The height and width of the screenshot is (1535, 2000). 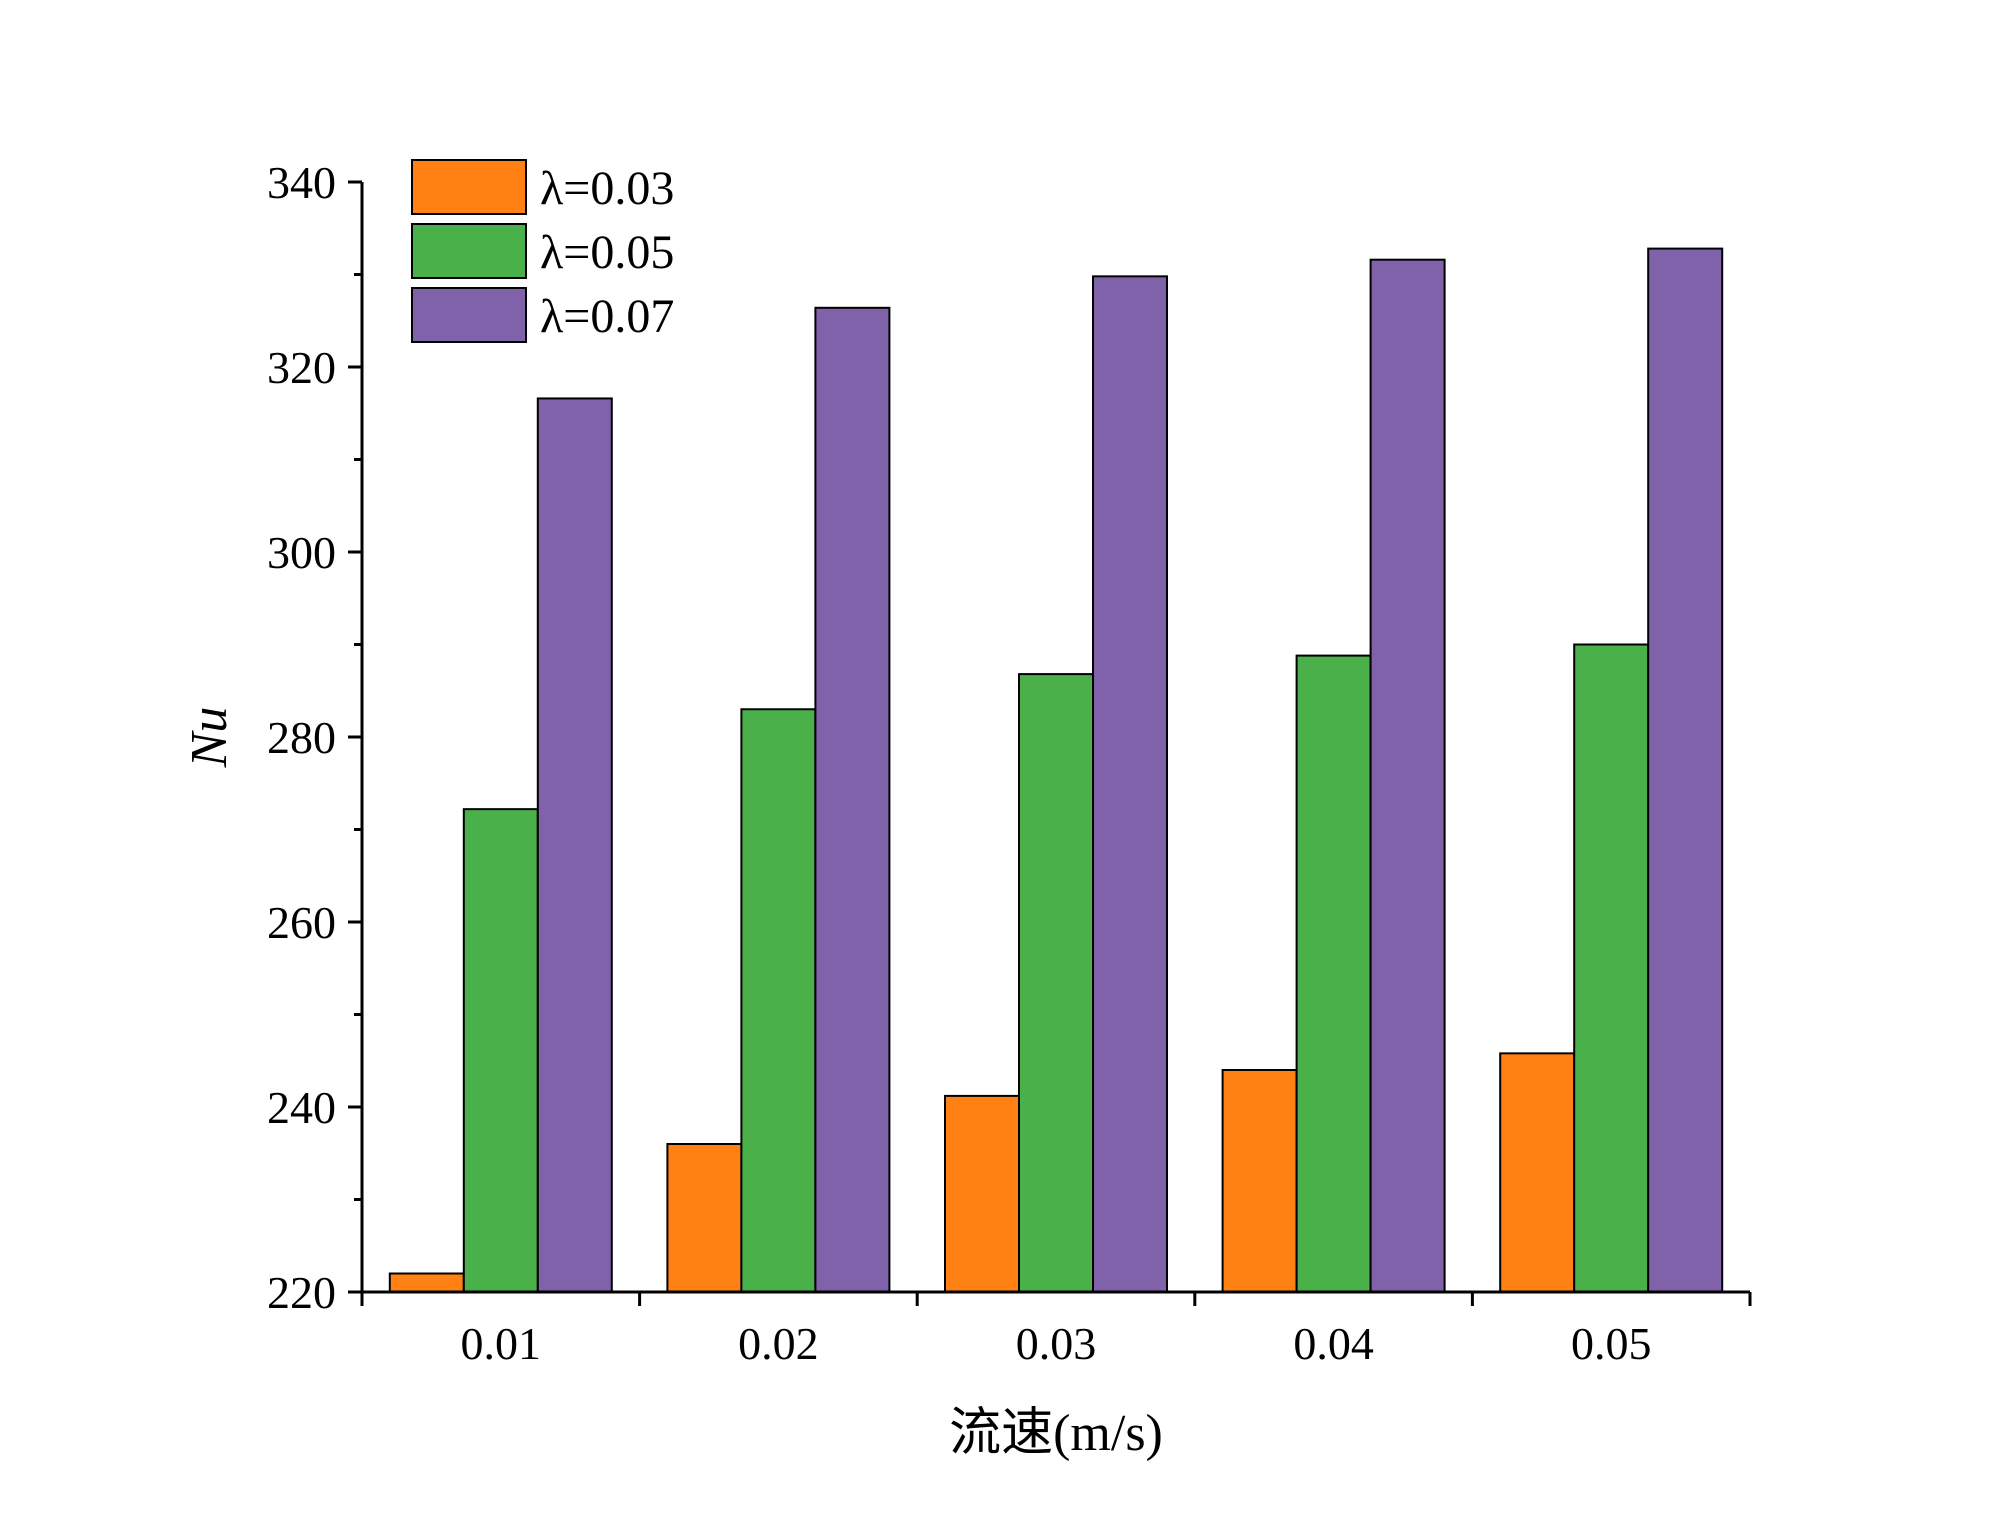 What do you see at coordinates (301, 1107) in the screenshot?
I see `y-tick-label: 240` at bounding box center [301, 1107].